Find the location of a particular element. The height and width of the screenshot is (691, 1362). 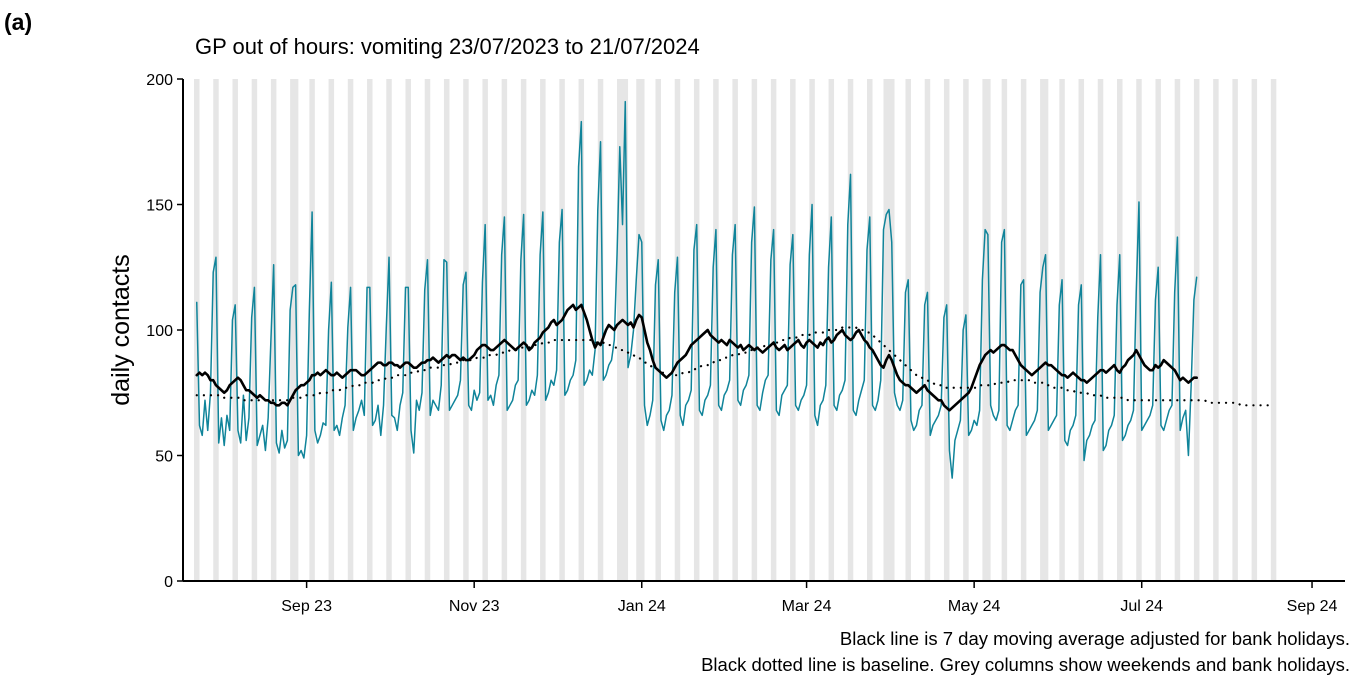

x-tick-label: Sep 24 is located at coordinates (1312, 606).